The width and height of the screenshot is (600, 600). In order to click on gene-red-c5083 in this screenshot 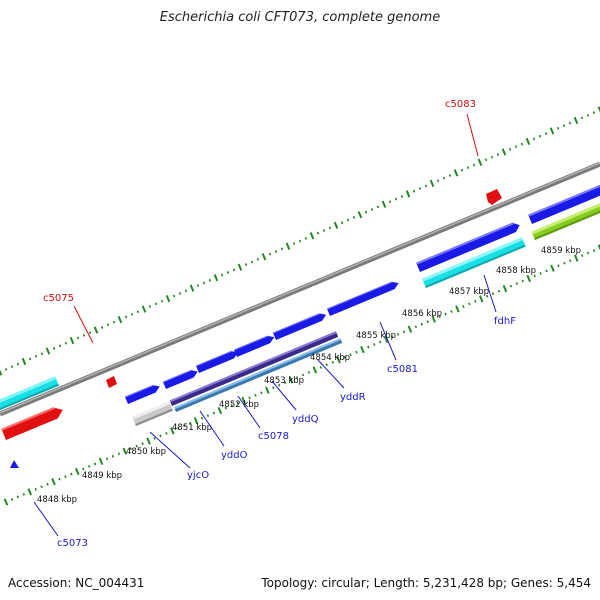, I will do `click(494, 197)`.